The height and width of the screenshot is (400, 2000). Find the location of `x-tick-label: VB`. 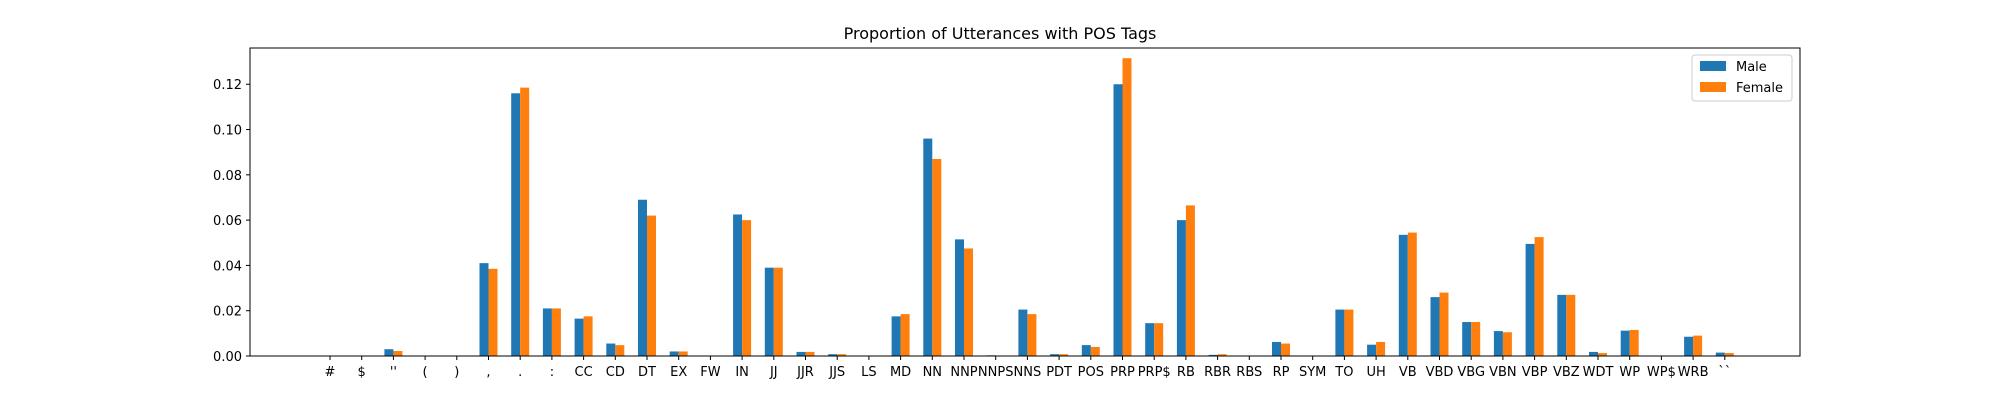

x-tick-label: VB is located at coordinates (1408, 372).